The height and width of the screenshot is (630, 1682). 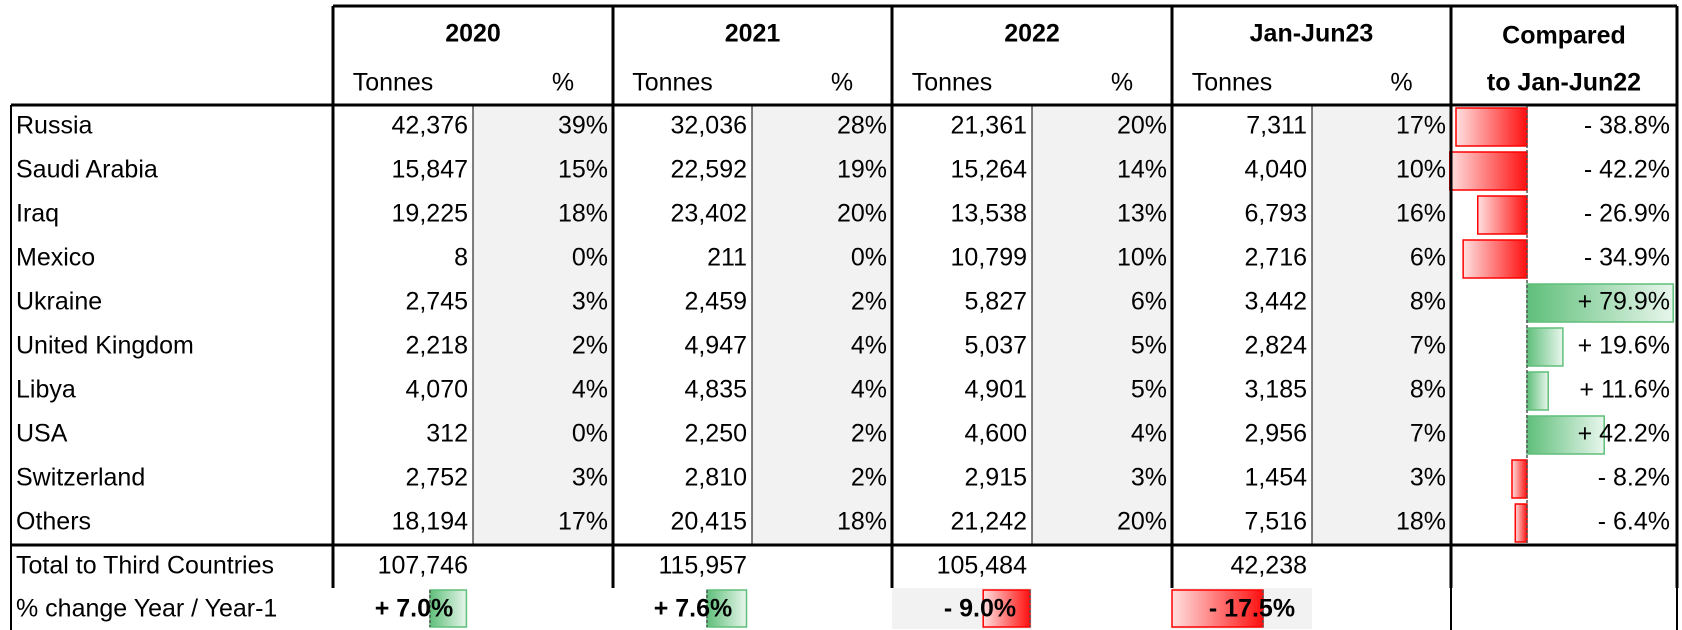 I want to click on cell: 15,264, so click(x=989, y=170).